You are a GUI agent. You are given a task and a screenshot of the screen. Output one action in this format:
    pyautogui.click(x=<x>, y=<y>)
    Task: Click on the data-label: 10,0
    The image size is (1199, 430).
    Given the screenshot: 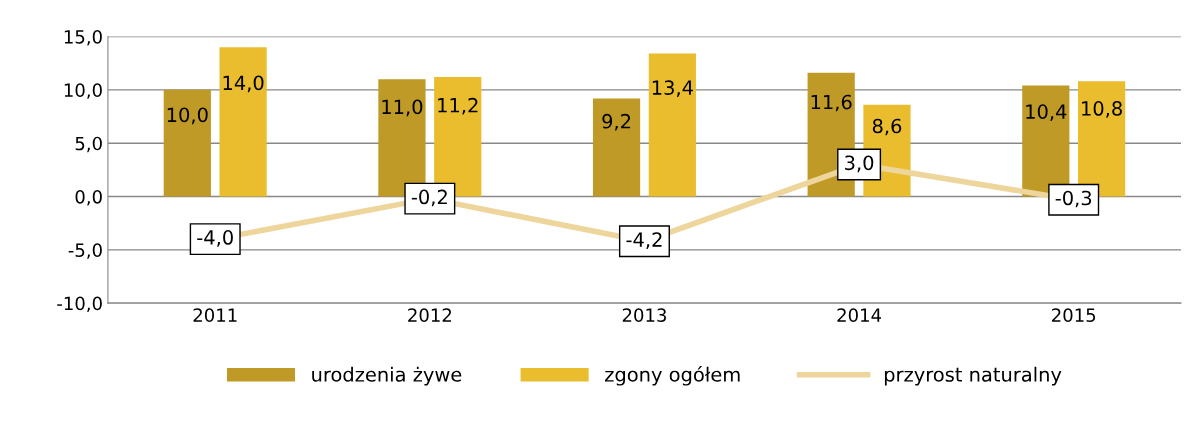 What is the action you would take?
    pyautogui.click(x=187, y=116)
    